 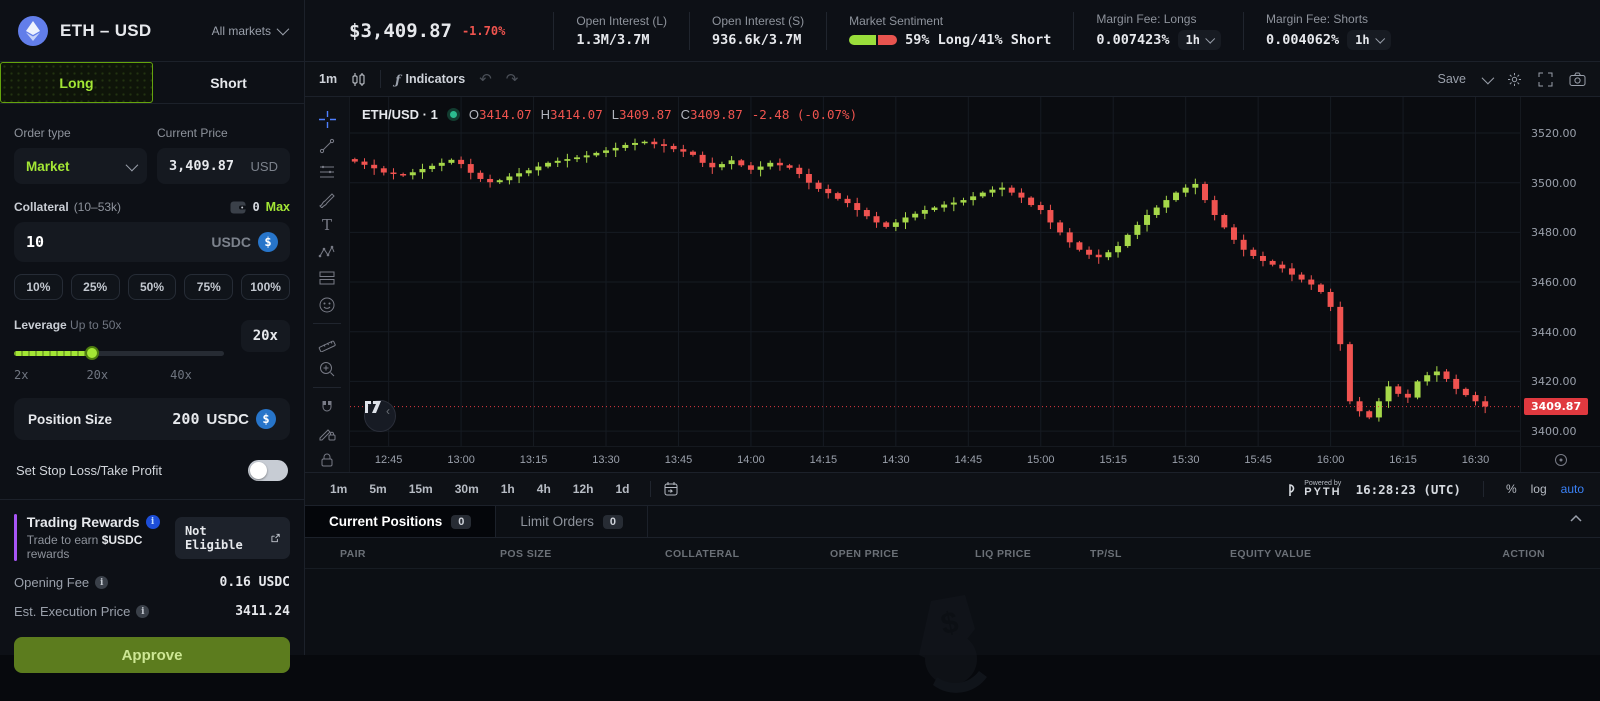 What do you see at coordinates (327, 459) in the screenshot?
I see `lock-tool` at bounding box center [327, 459].